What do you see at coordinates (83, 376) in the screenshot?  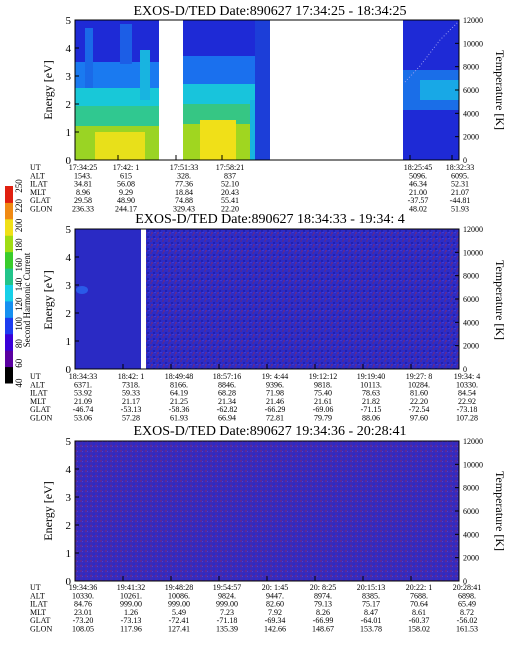 I see `table-cell: 18:34:33` at bounding box center [83, 376].